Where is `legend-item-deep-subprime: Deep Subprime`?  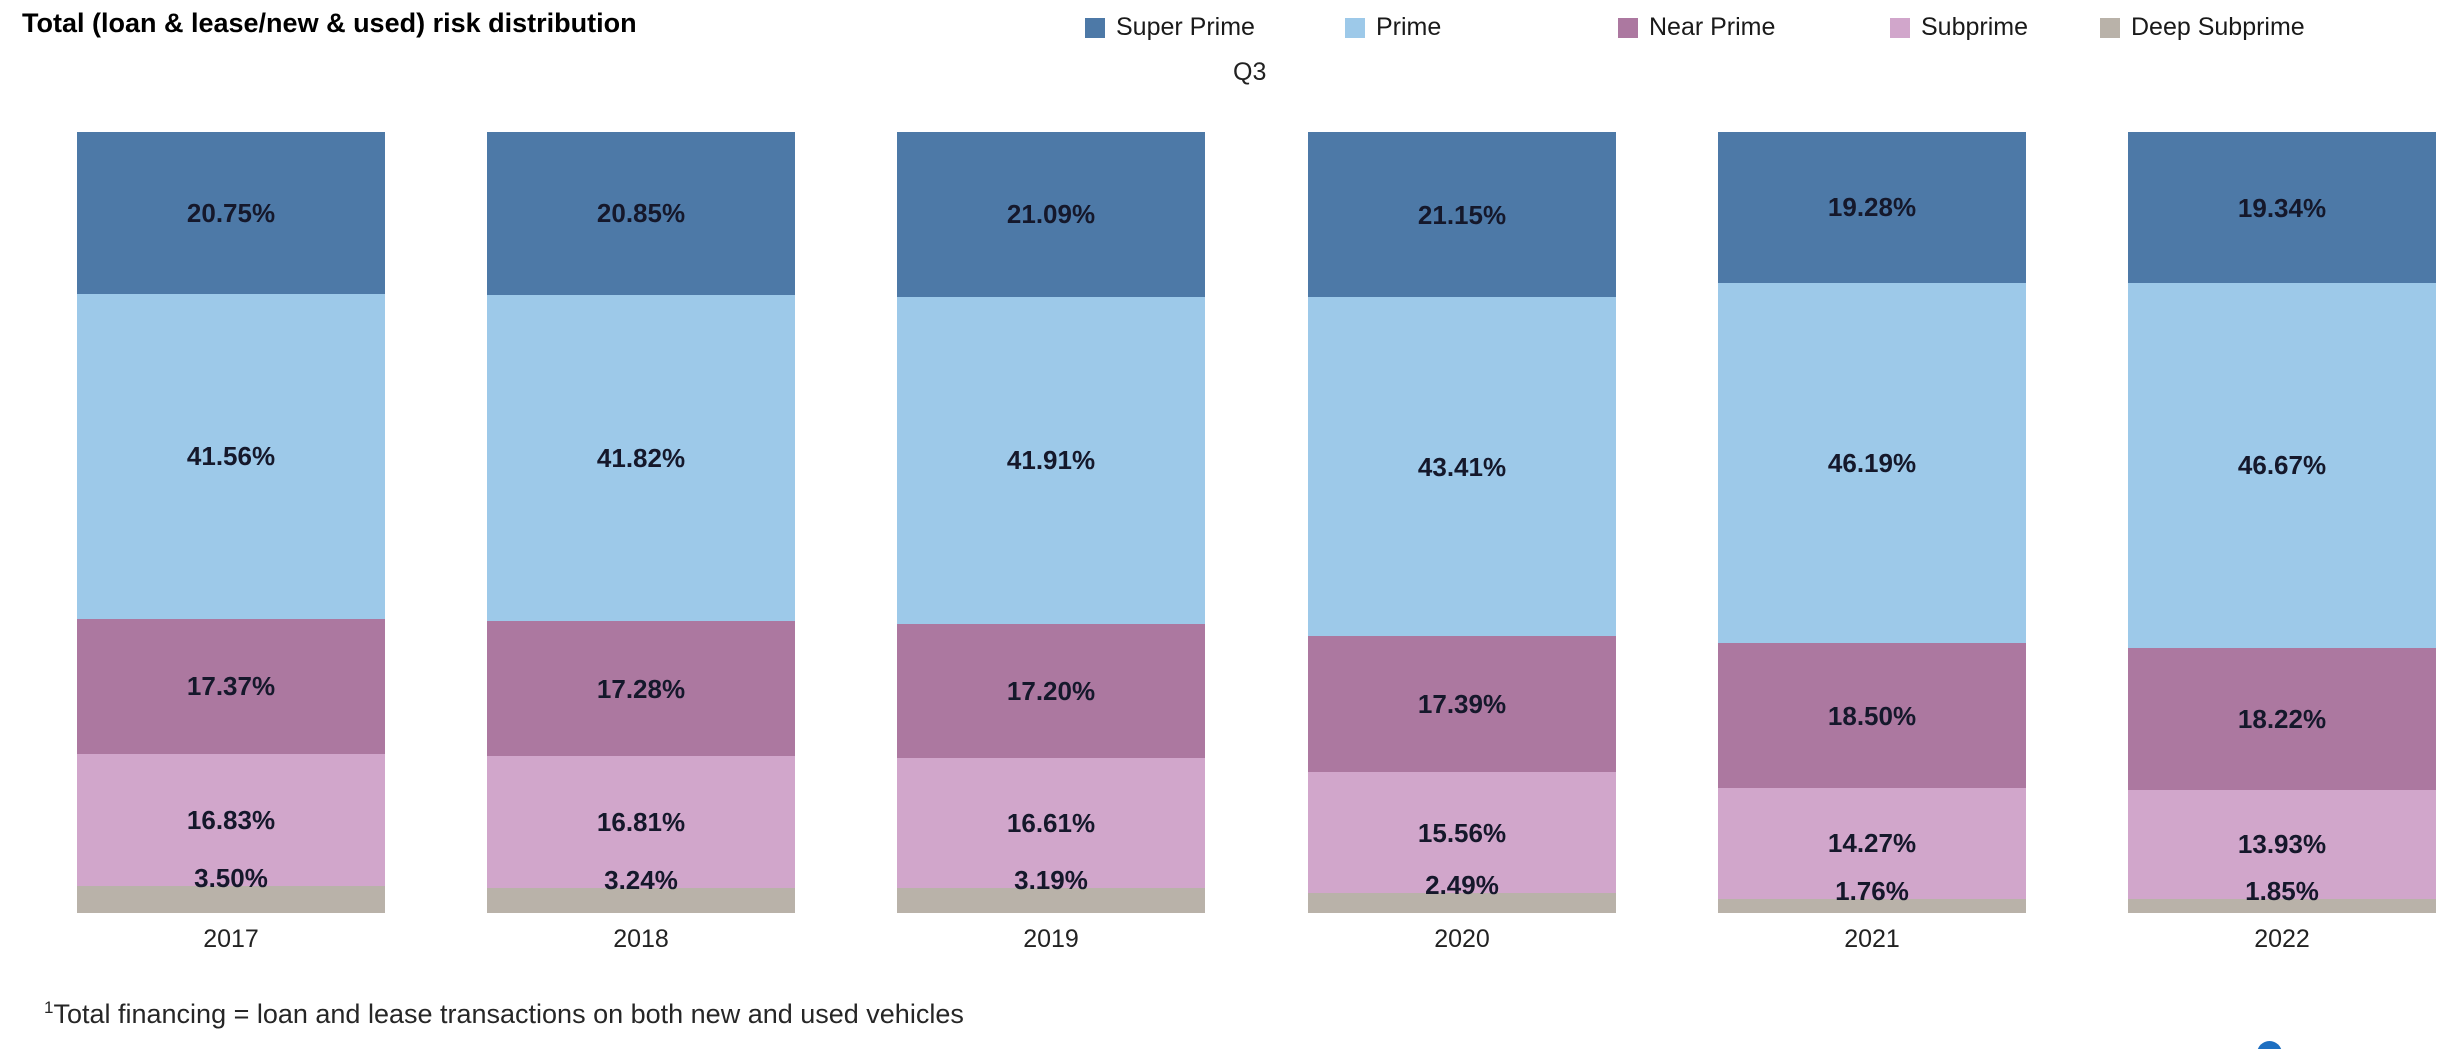 legend-item-deep-subprime: Deep Subprime is located at coordinates (2202, 27).